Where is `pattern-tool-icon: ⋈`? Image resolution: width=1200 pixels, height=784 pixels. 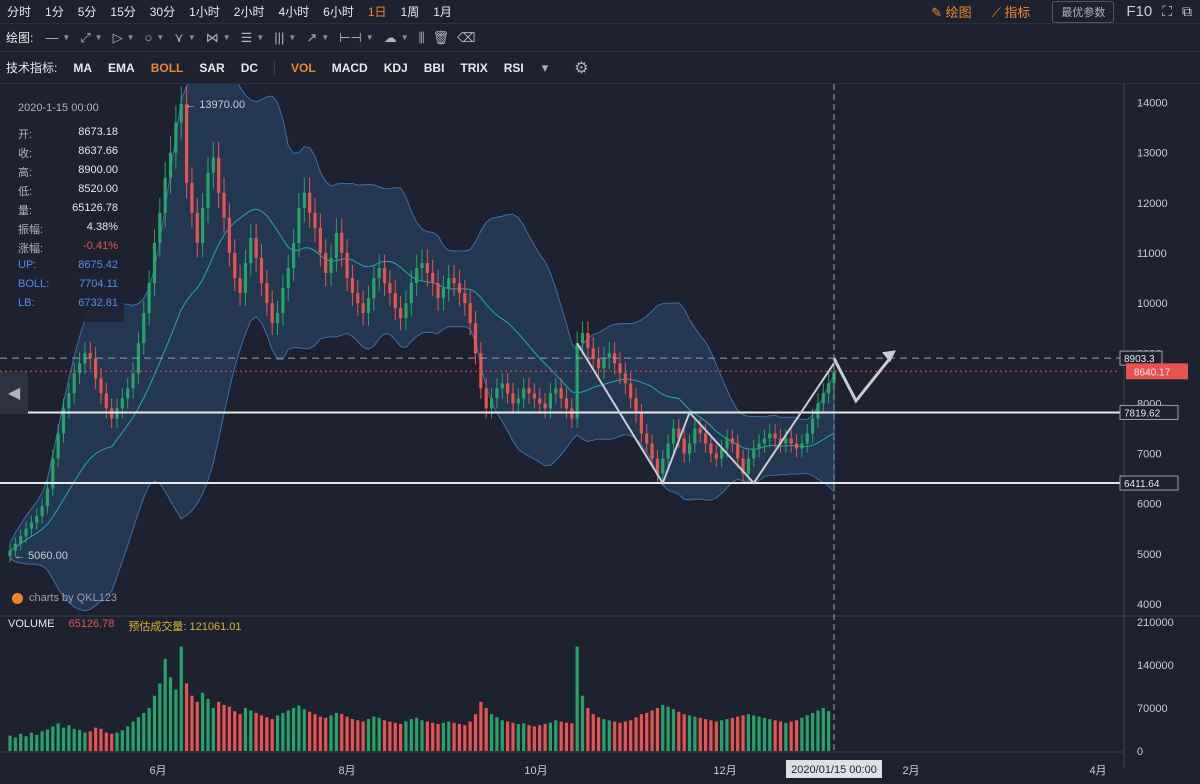 pattern-tool-icon: ⋈ is located at coordinates (212, 37).